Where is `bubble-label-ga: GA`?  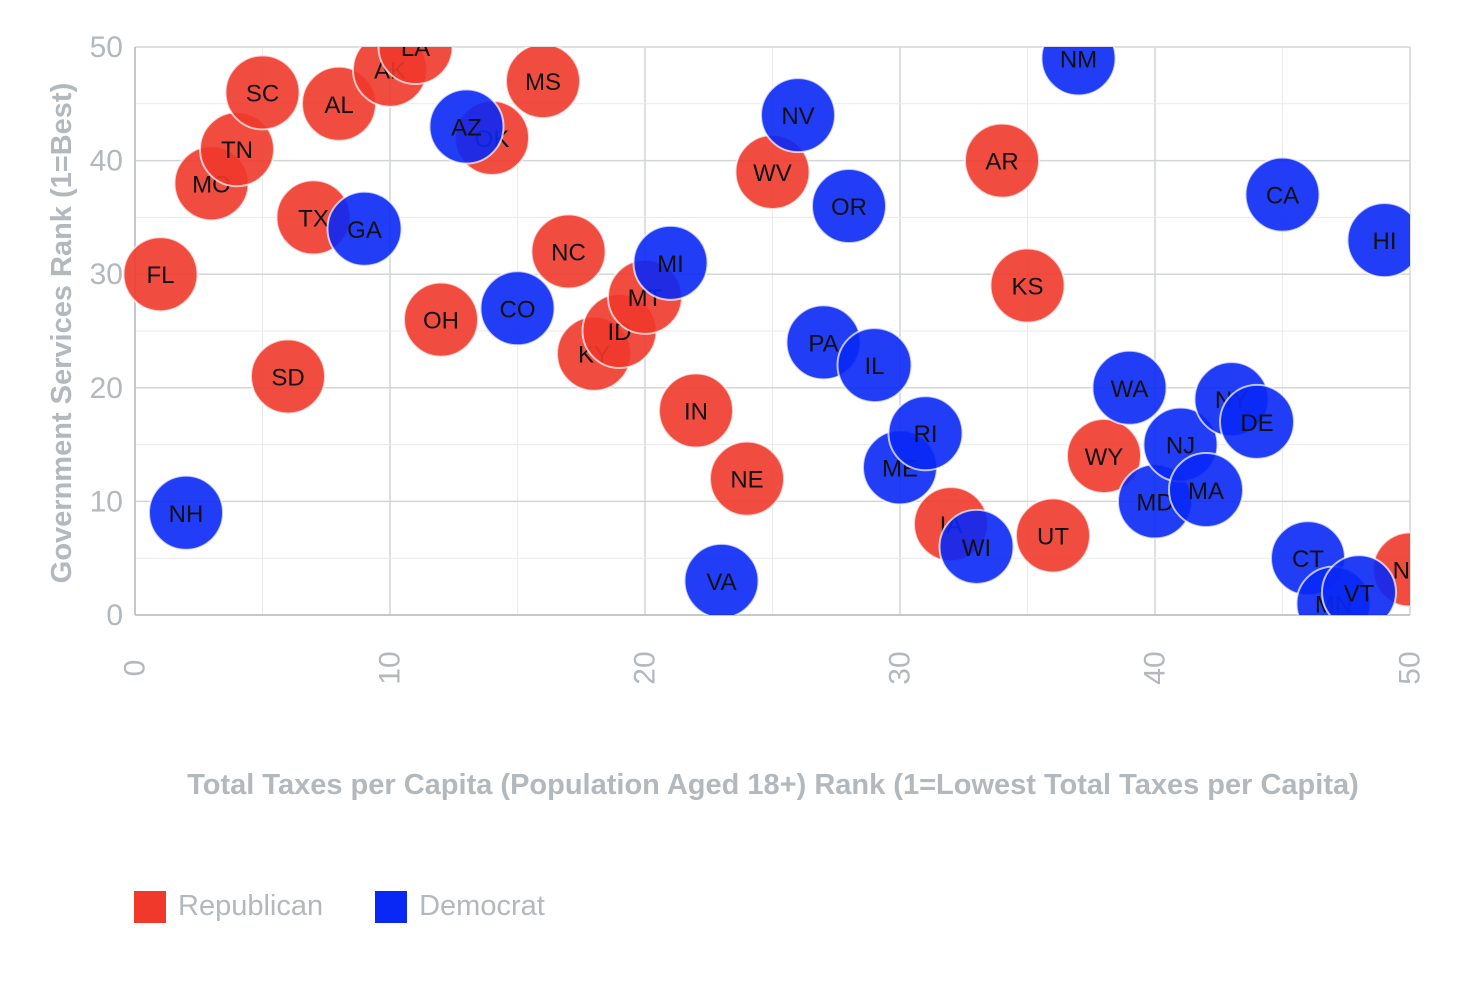
bubble-label-ga: GA is located at coordinates (364, 230).